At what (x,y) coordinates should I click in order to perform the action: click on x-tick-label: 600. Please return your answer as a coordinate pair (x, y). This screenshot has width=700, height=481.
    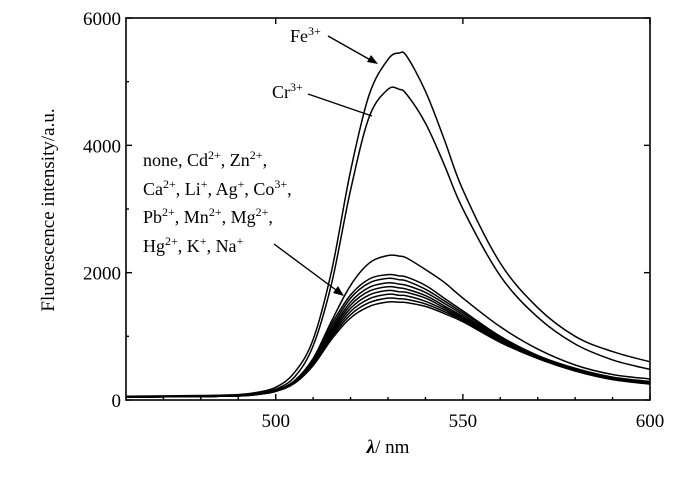
    Looking at the image, I should click on (650, 421).